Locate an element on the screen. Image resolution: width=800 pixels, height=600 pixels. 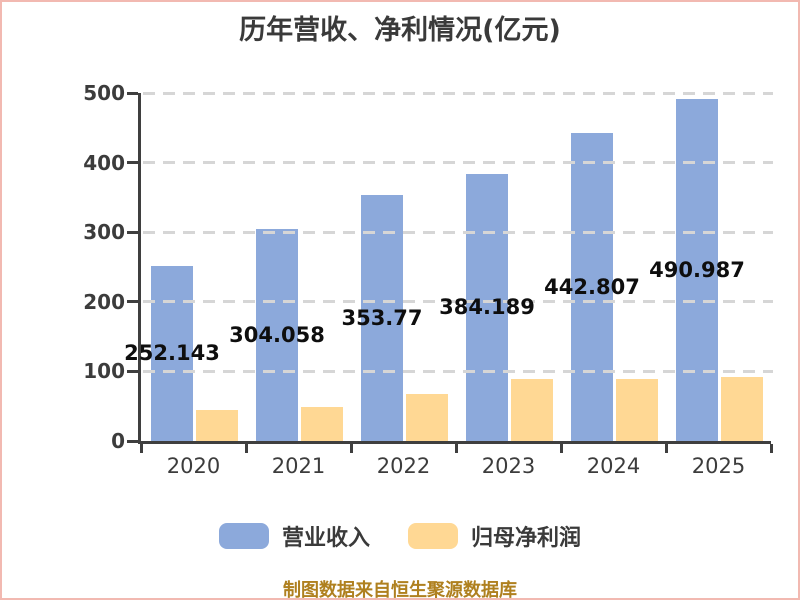
bar-revenue-2021 is located at coordinates (277, 335).